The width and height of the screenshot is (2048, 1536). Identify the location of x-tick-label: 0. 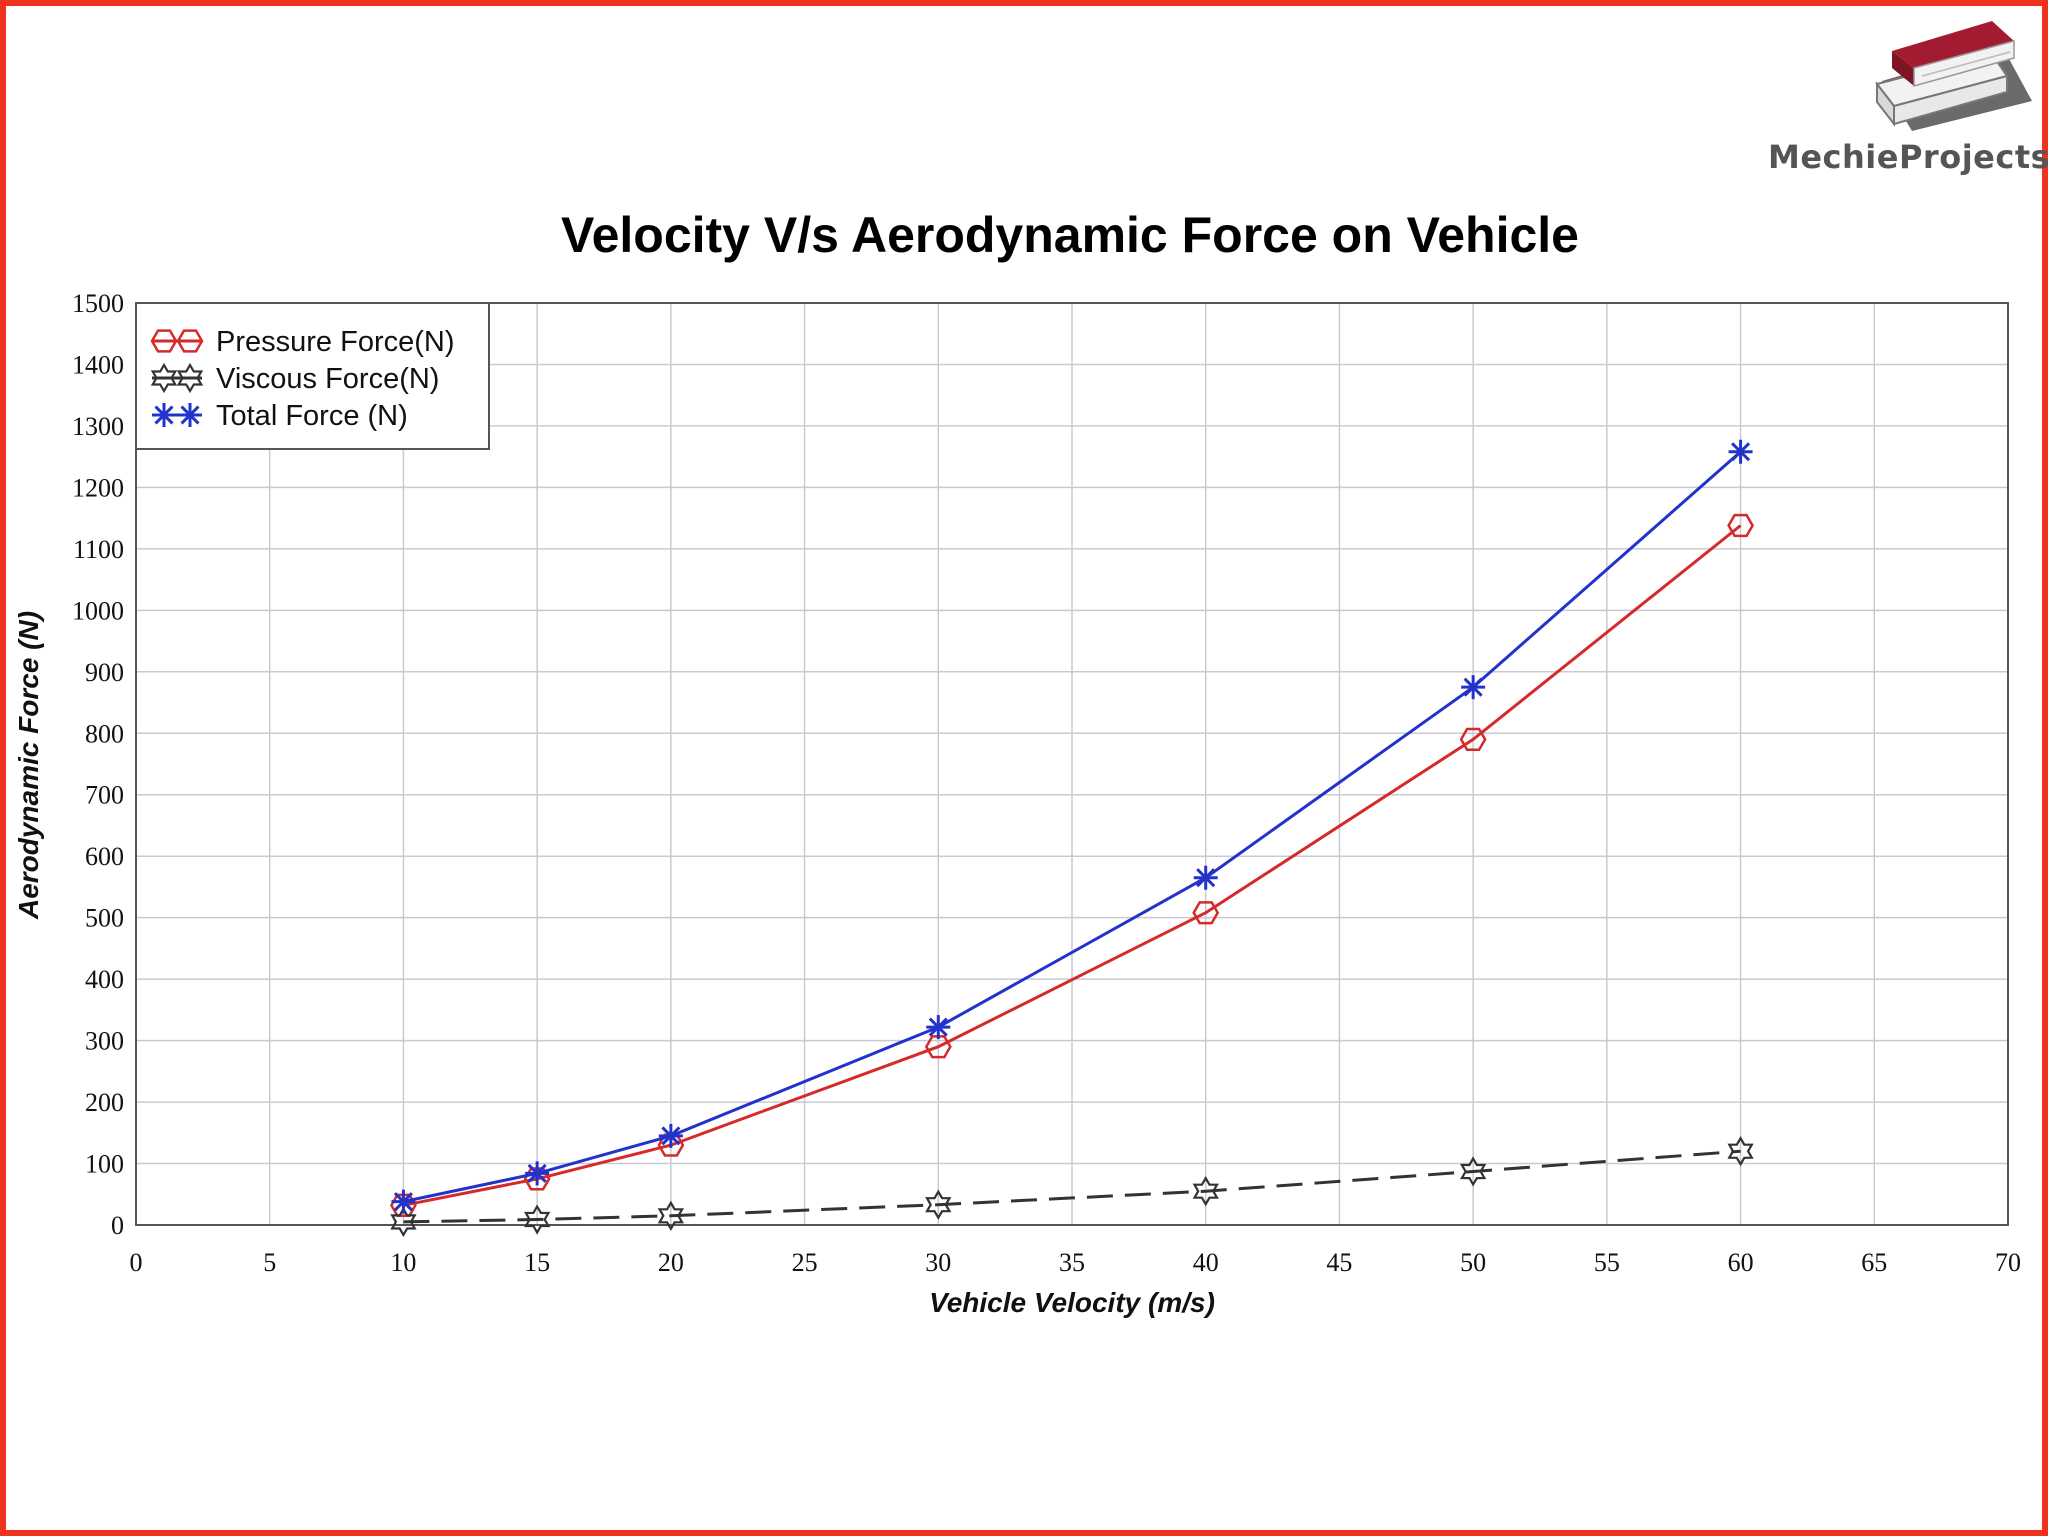
(136, 1262).